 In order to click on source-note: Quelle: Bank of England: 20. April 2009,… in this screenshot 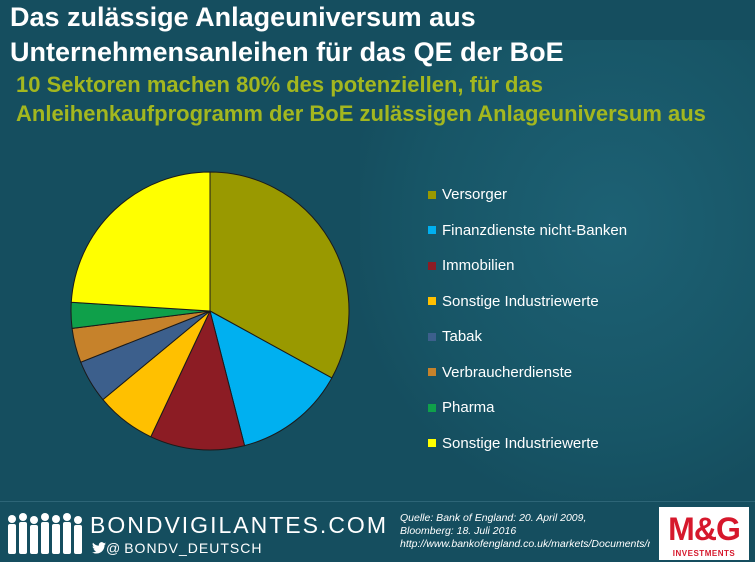, I will do `click(525, 531)`.